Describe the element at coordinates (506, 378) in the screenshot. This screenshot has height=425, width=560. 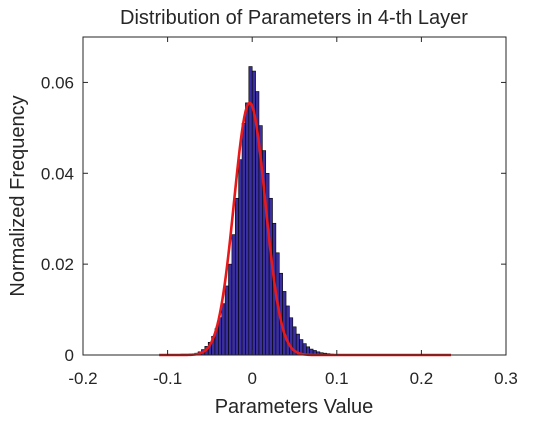
I see `x-tick-label: 0.3` at that location.